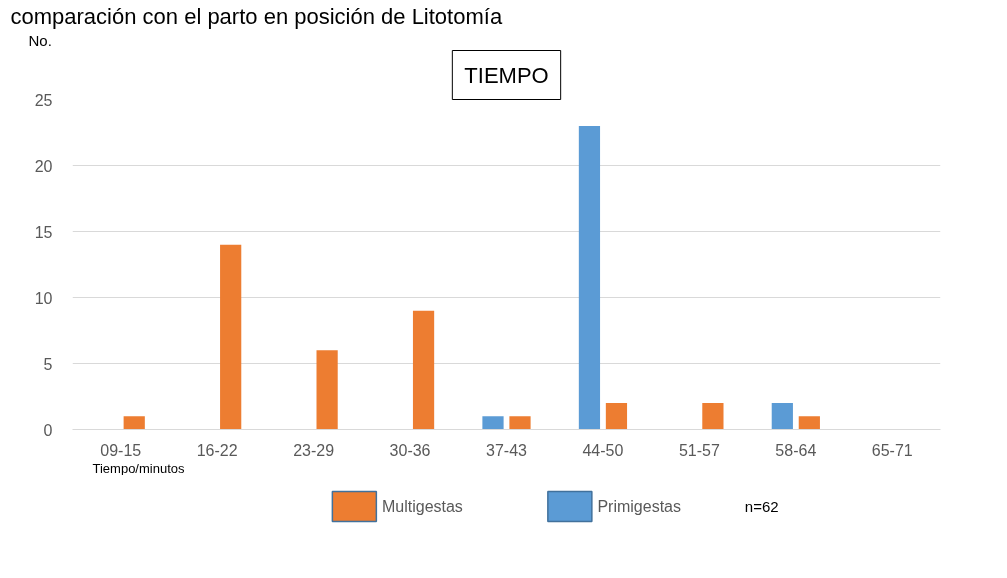 The width and height of the screenshot is (1007, 578). Describe the element at coordinates (603, 450) in the screenshot. I see `x-tick-label: 44-50` at that location.